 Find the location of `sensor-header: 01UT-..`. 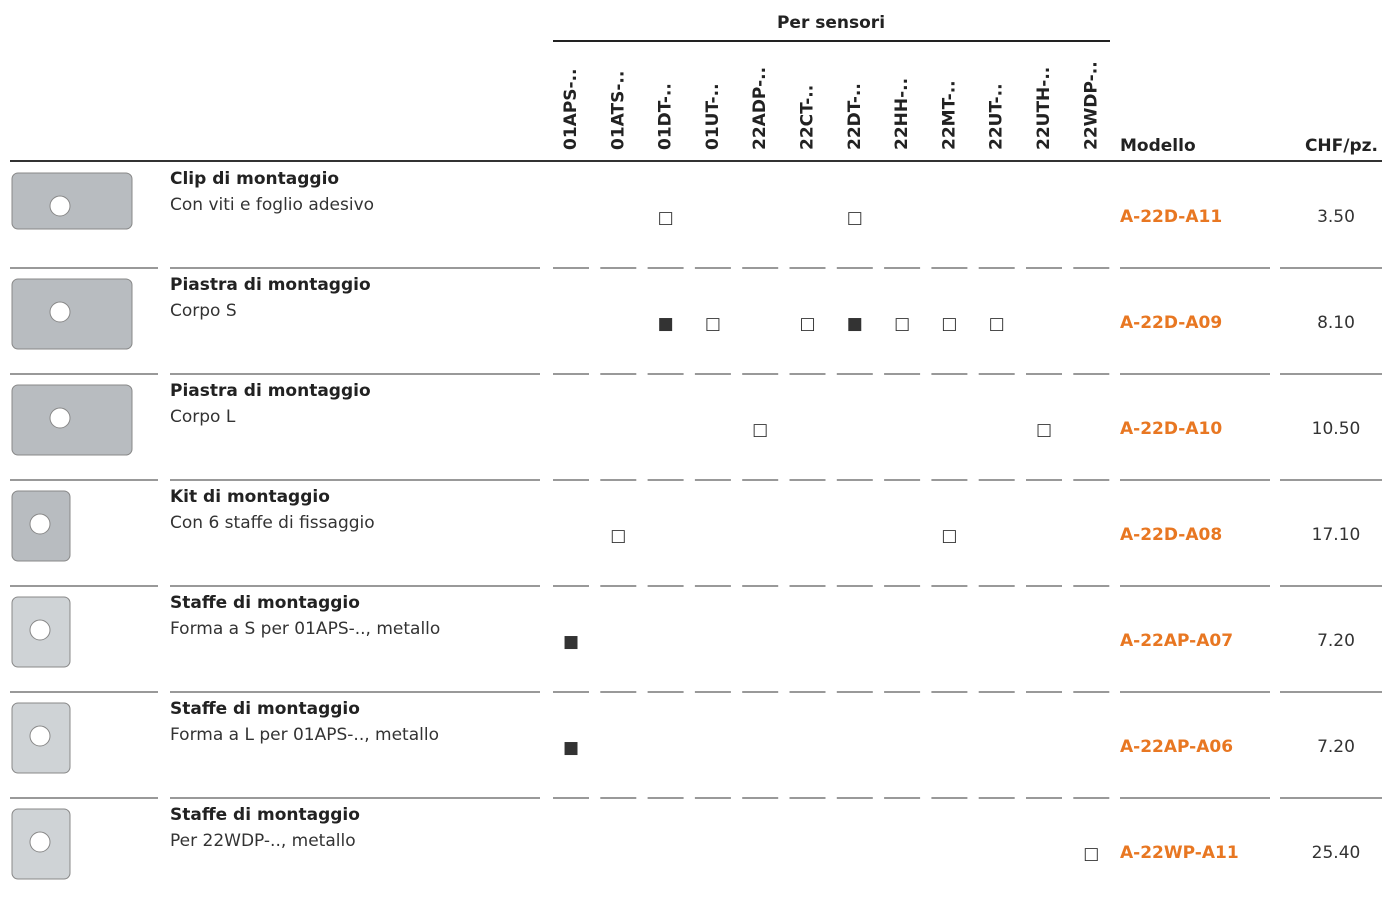

sensor-header: 01UT-.. is located at coordinates (713, 116).